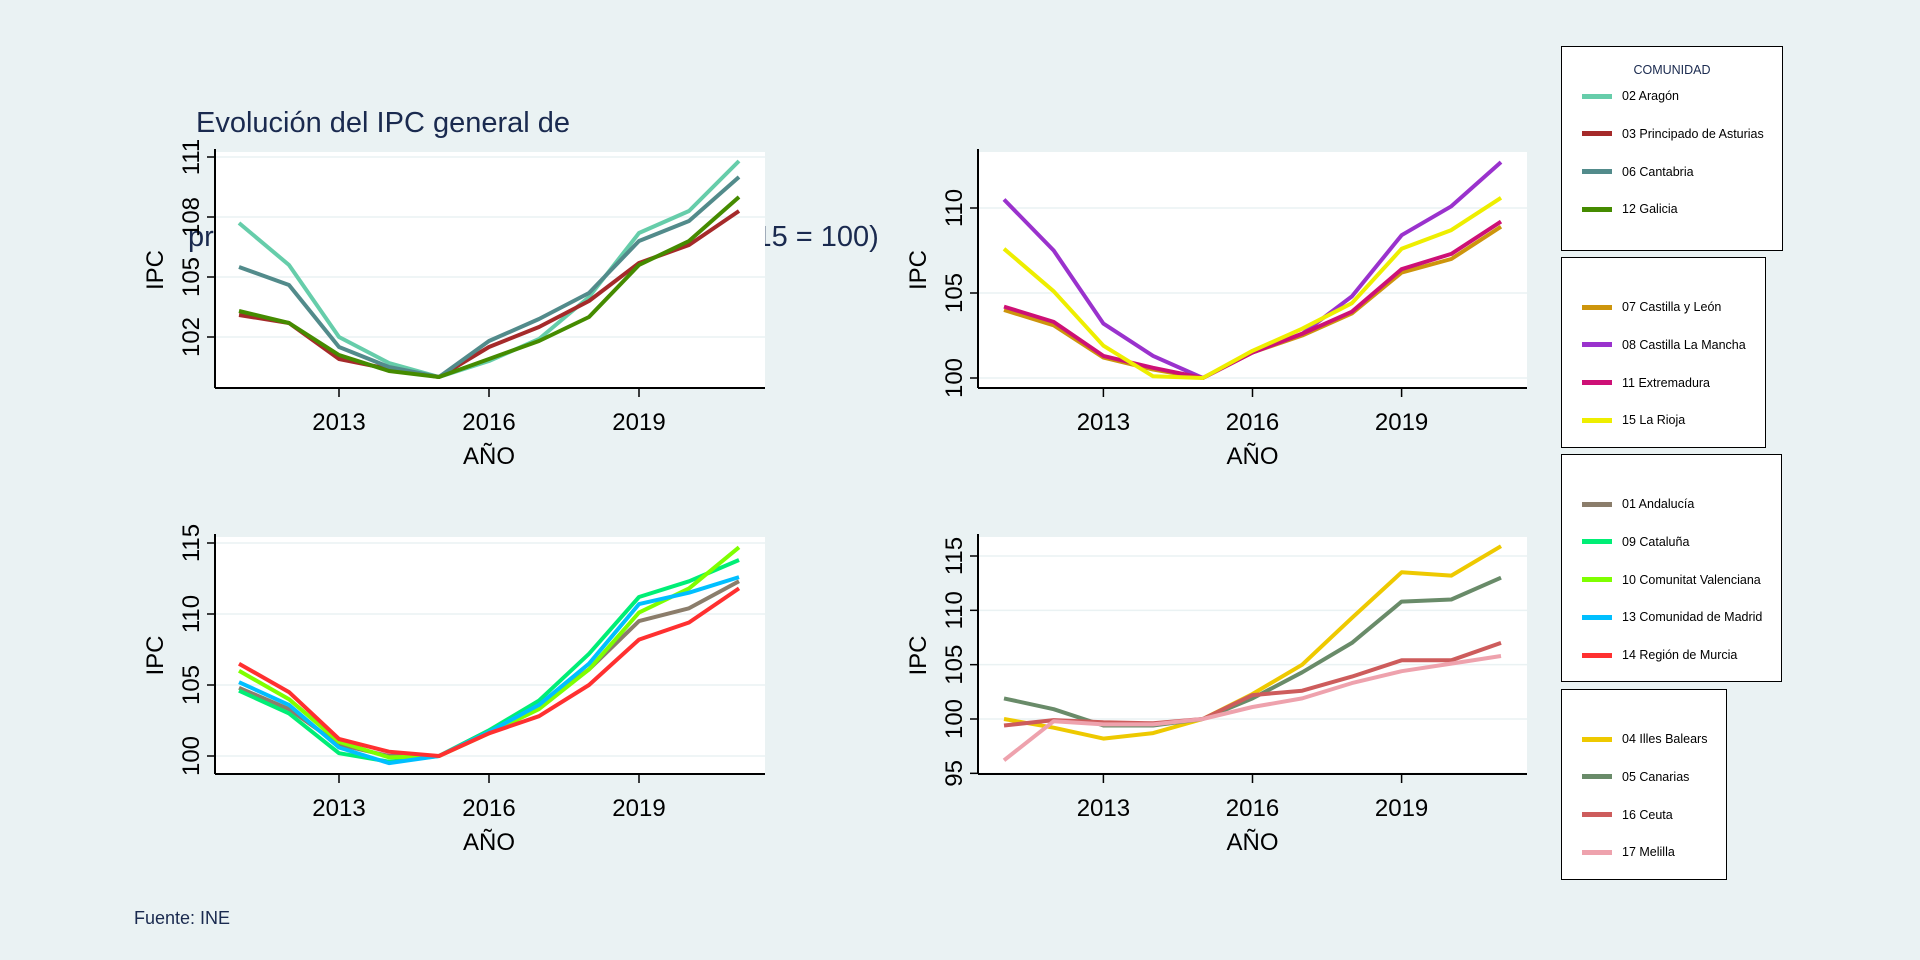  I want to click on legend-item: 11 Extremadura, so click(1646, 383).